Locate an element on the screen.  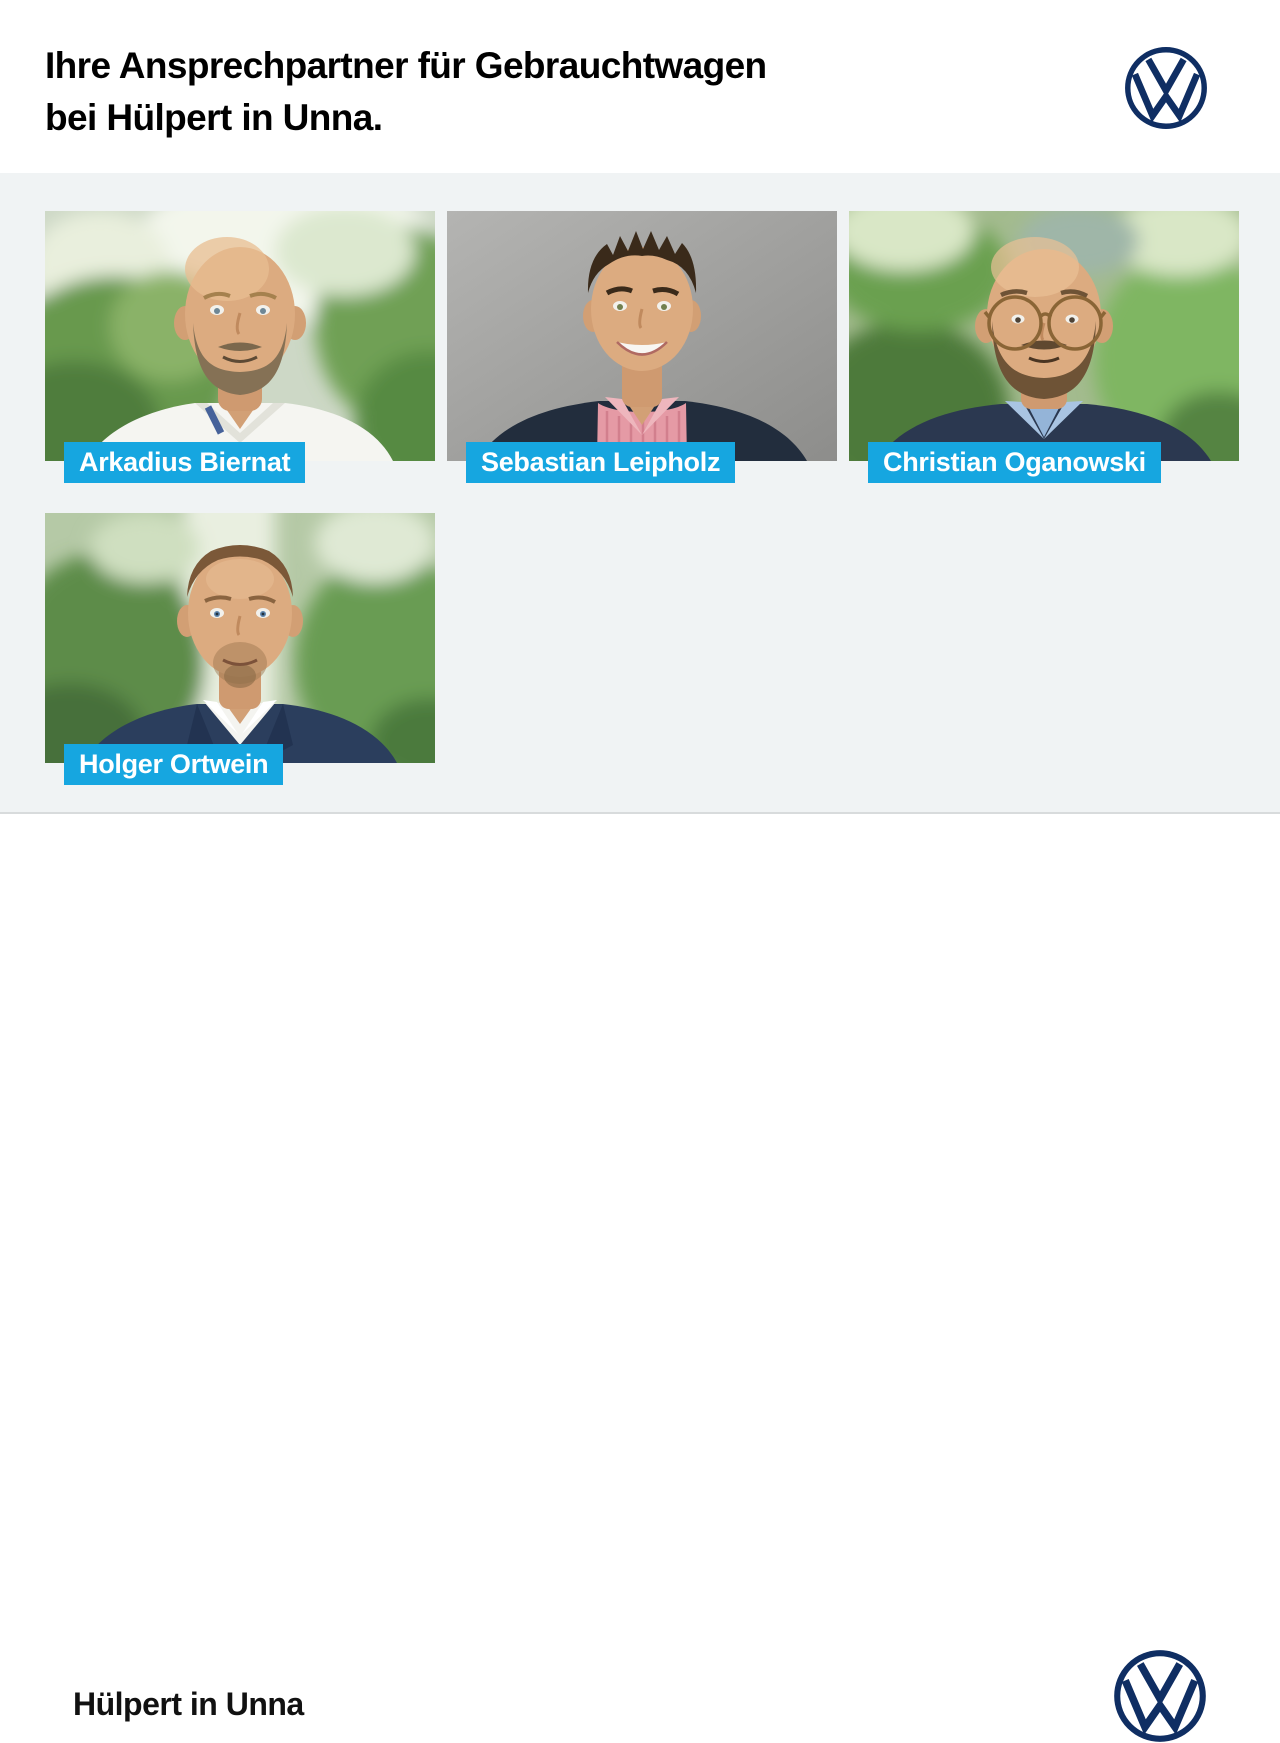
person-name-tag: Arkadius Biernat is located at coordinates (185, 462).